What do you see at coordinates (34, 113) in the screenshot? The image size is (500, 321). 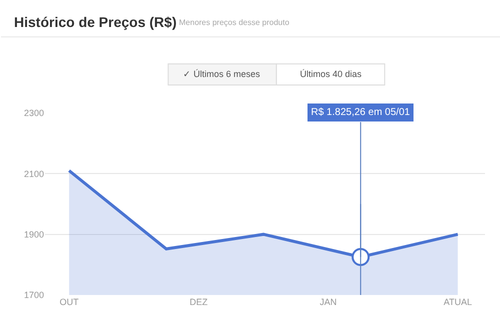 I see `y-tick-label: 2300` at bounding box center [34, 113].